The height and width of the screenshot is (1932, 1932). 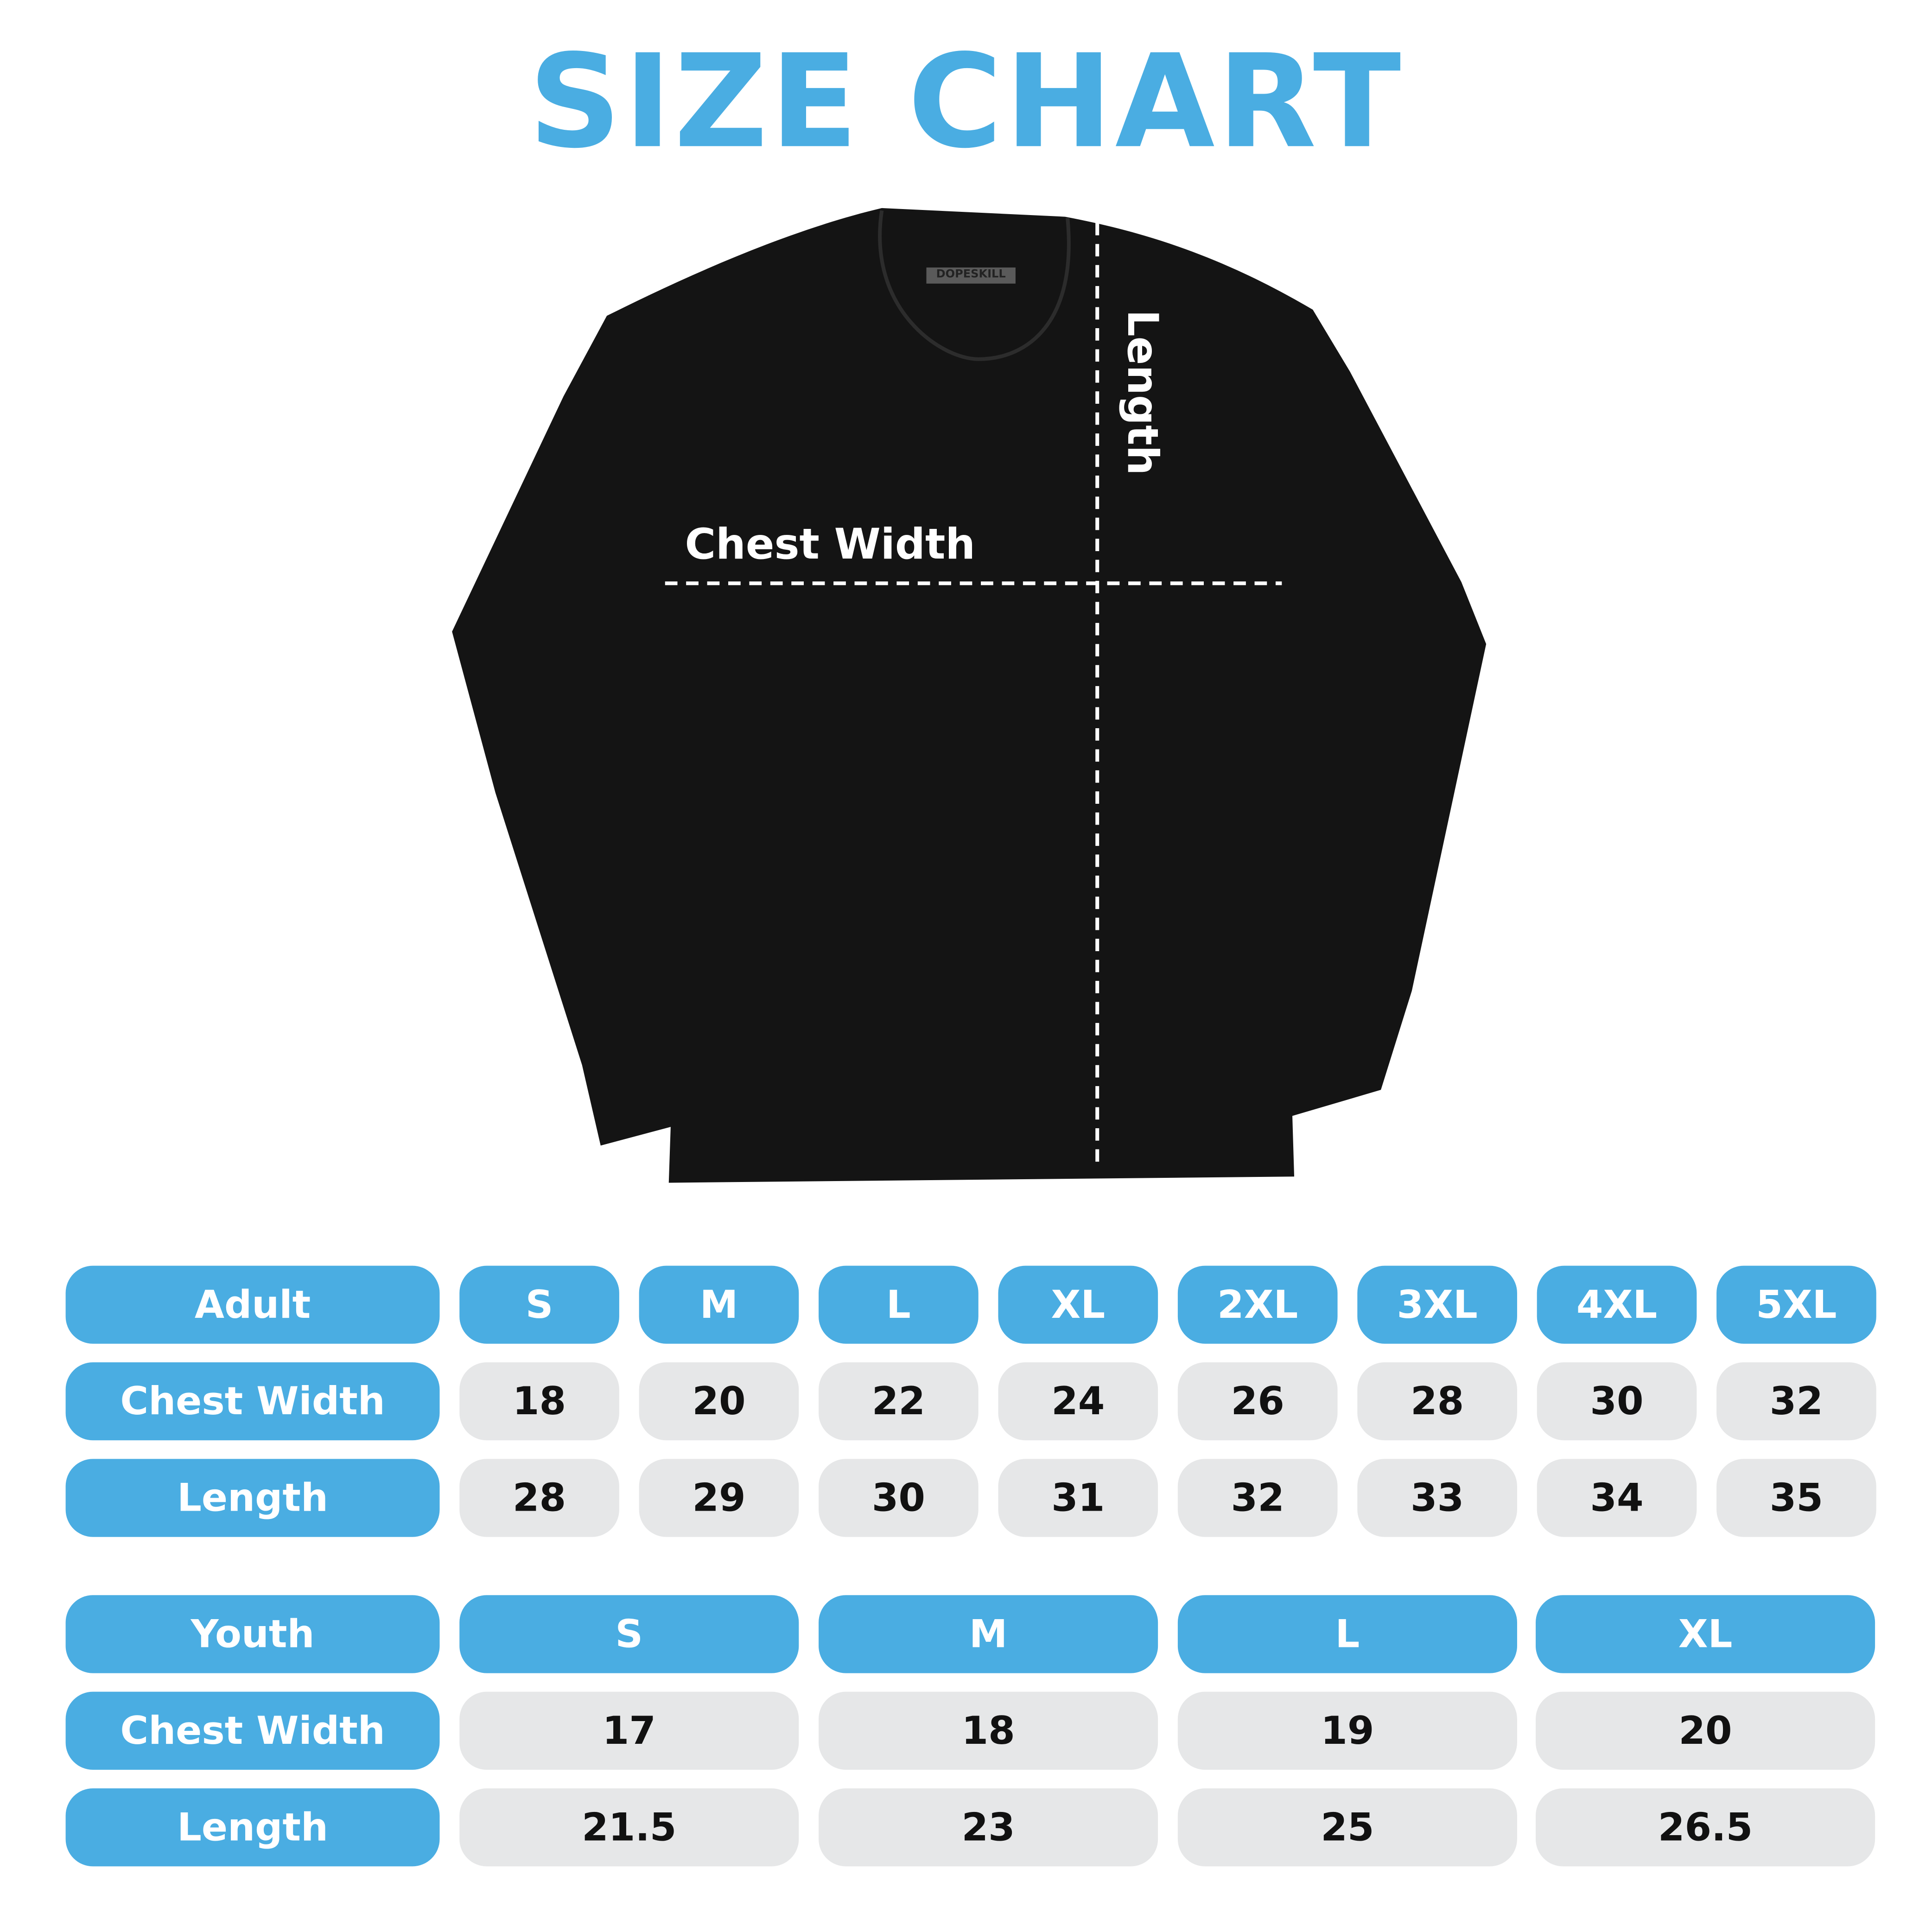 I want to click on page-title: SIZE CHART, so click(x=966, y=102).